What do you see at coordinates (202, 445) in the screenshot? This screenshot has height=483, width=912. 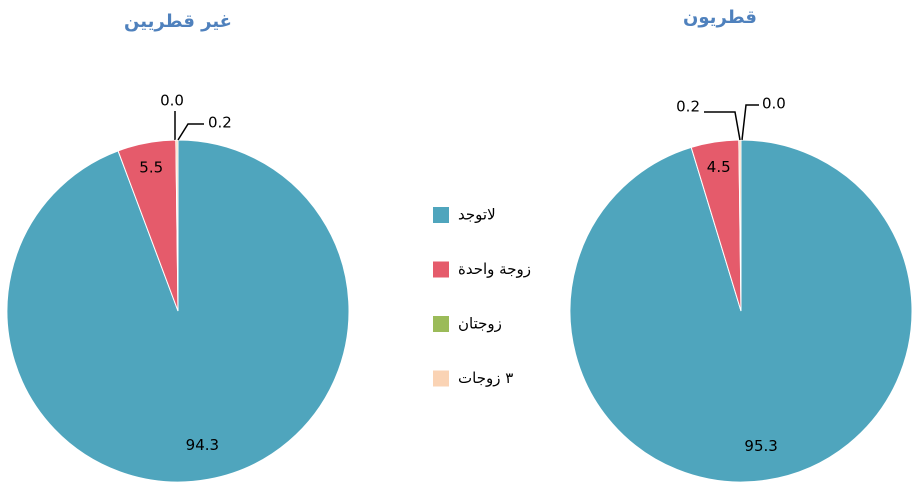 I see `data-label: 94.3` at bounding box center [202, 445].